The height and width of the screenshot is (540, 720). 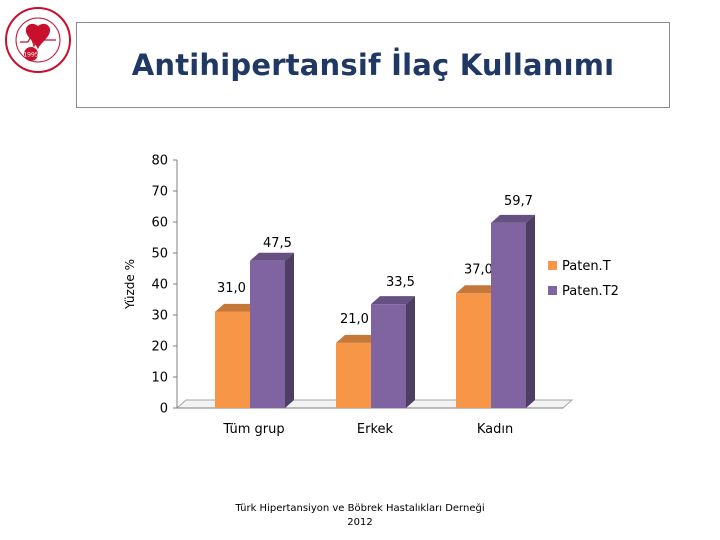 What do you see at coordinates (159, 192) in the screenshot?
I see `y-tick-label: 70` at bounding box center [159, 192].